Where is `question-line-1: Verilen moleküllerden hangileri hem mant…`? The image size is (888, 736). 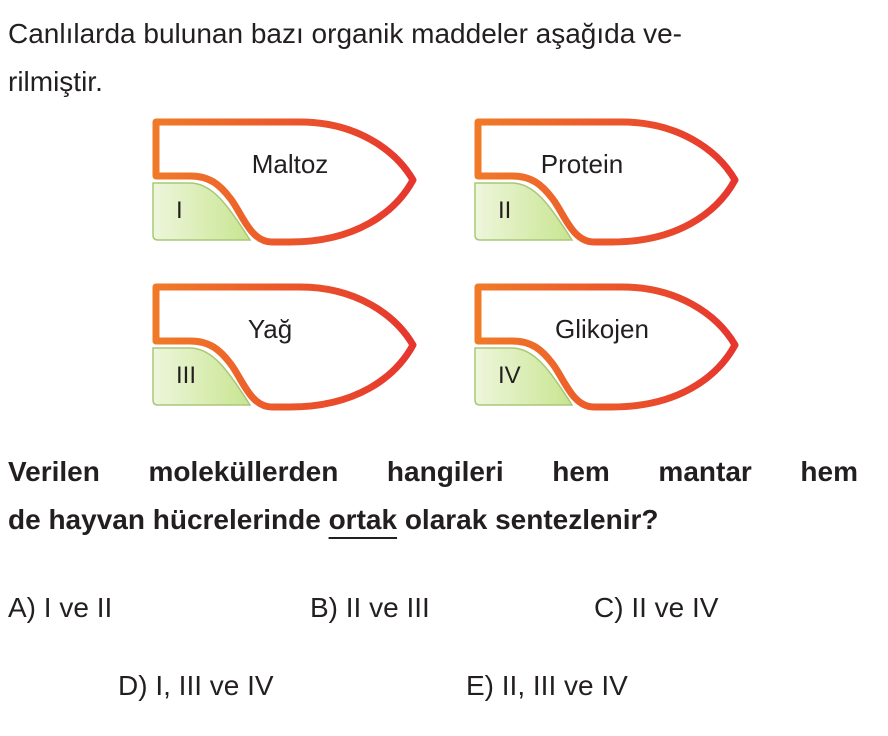
question-line-1: Verilen moleküllerden hangileri hem mant… is located at coordinates (433, 471).